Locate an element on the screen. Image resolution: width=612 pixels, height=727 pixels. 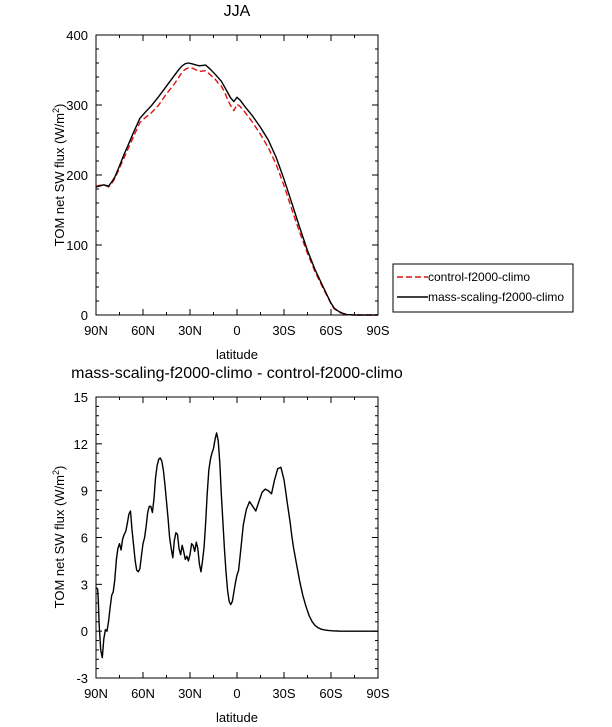
bottom-y-axis-unit-exp: 2 is located at coordinates (56, 472).